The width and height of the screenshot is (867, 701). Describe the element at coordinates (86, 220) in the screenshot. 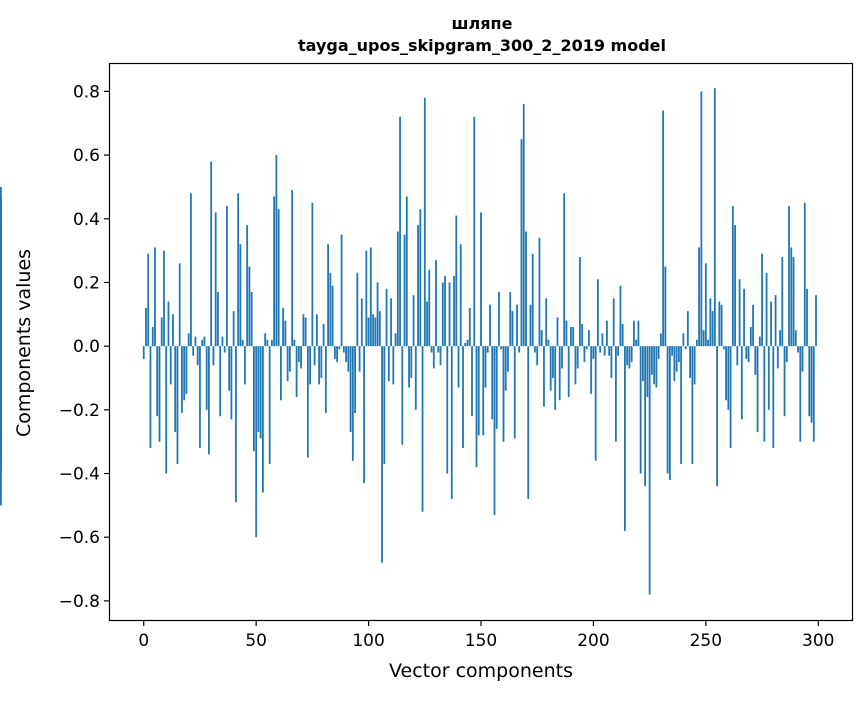

I see `y-tick-label: 0.4` at that location.